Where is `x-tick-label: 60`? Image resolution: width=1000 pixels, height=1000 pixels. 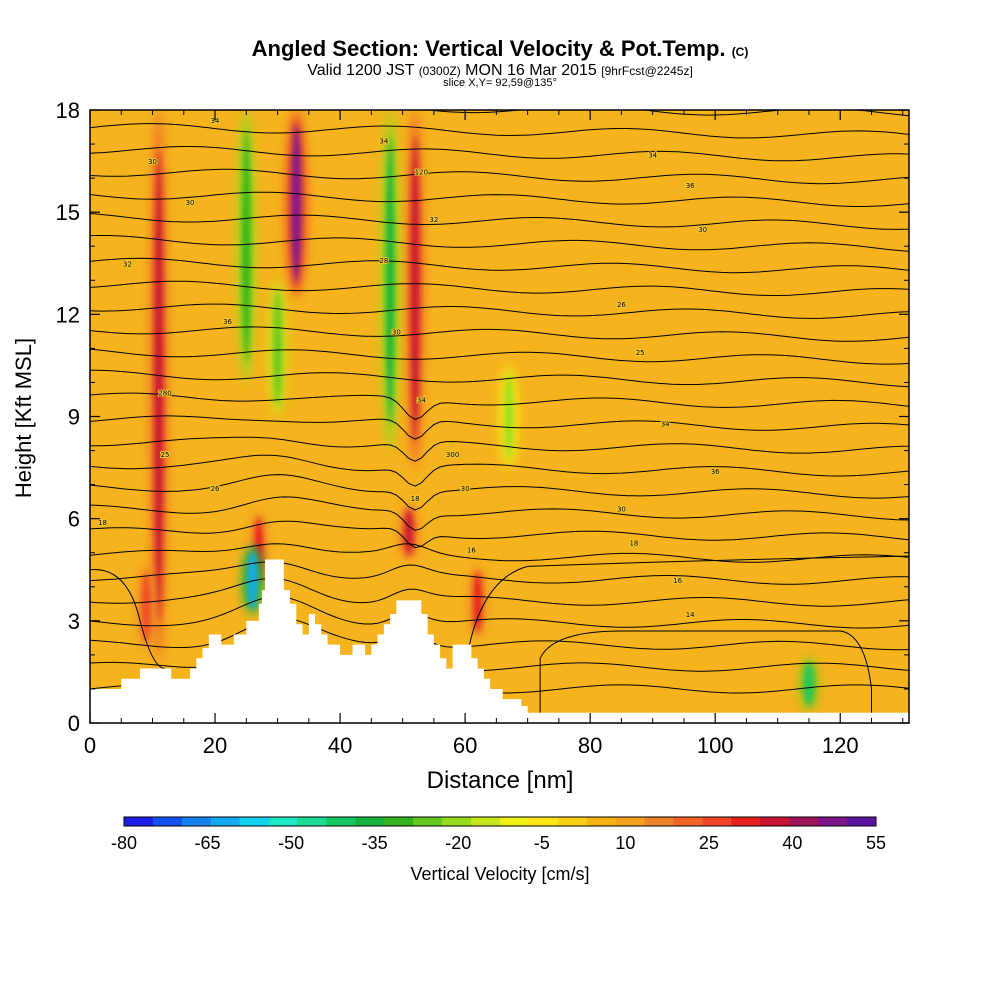 x-tick-label: 60 is located at coordinates (465, 745).